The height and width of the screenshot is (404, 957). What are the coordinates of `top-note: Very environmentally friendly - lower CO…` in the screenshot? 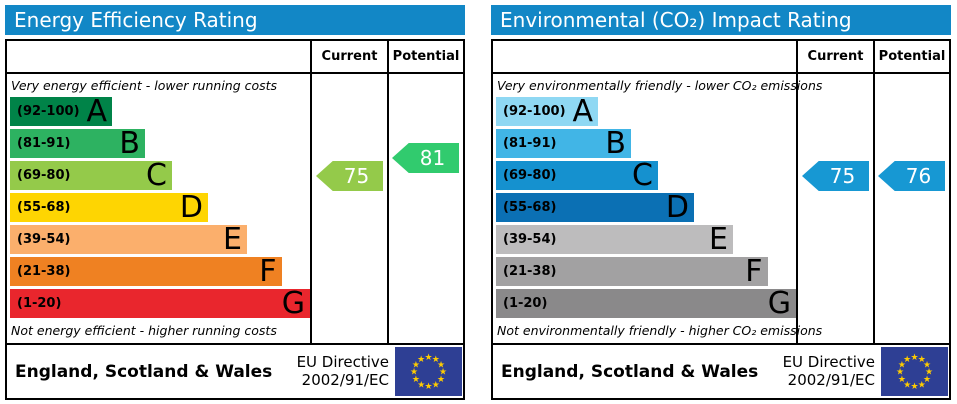 It's located at (660, 85).